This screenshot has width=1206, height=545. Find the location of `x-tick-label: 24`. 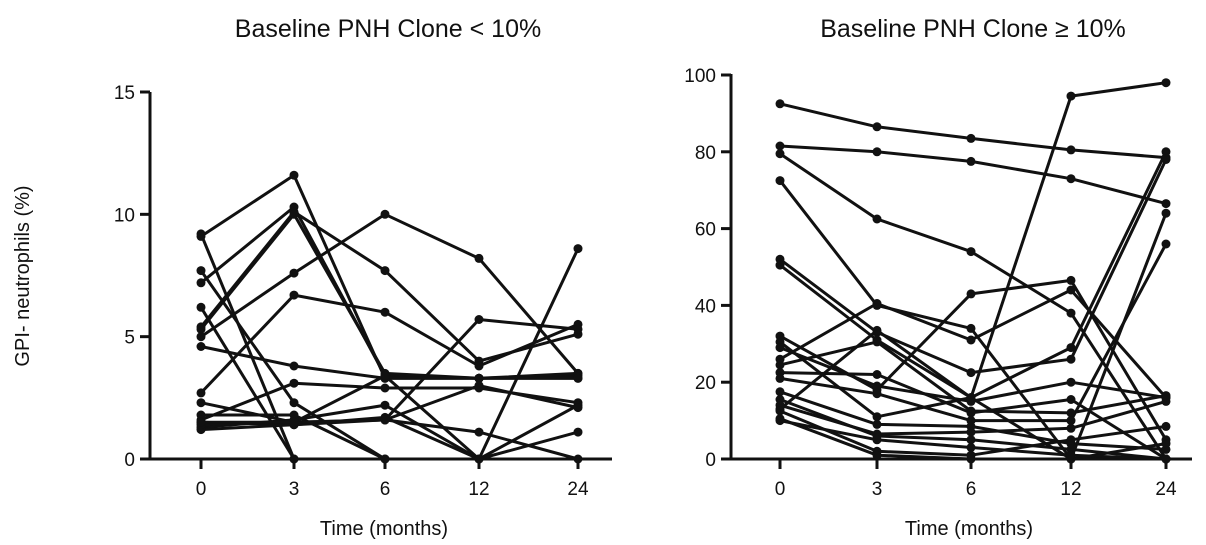

x-tick-label: 24 is located at coordinates (578, 489).